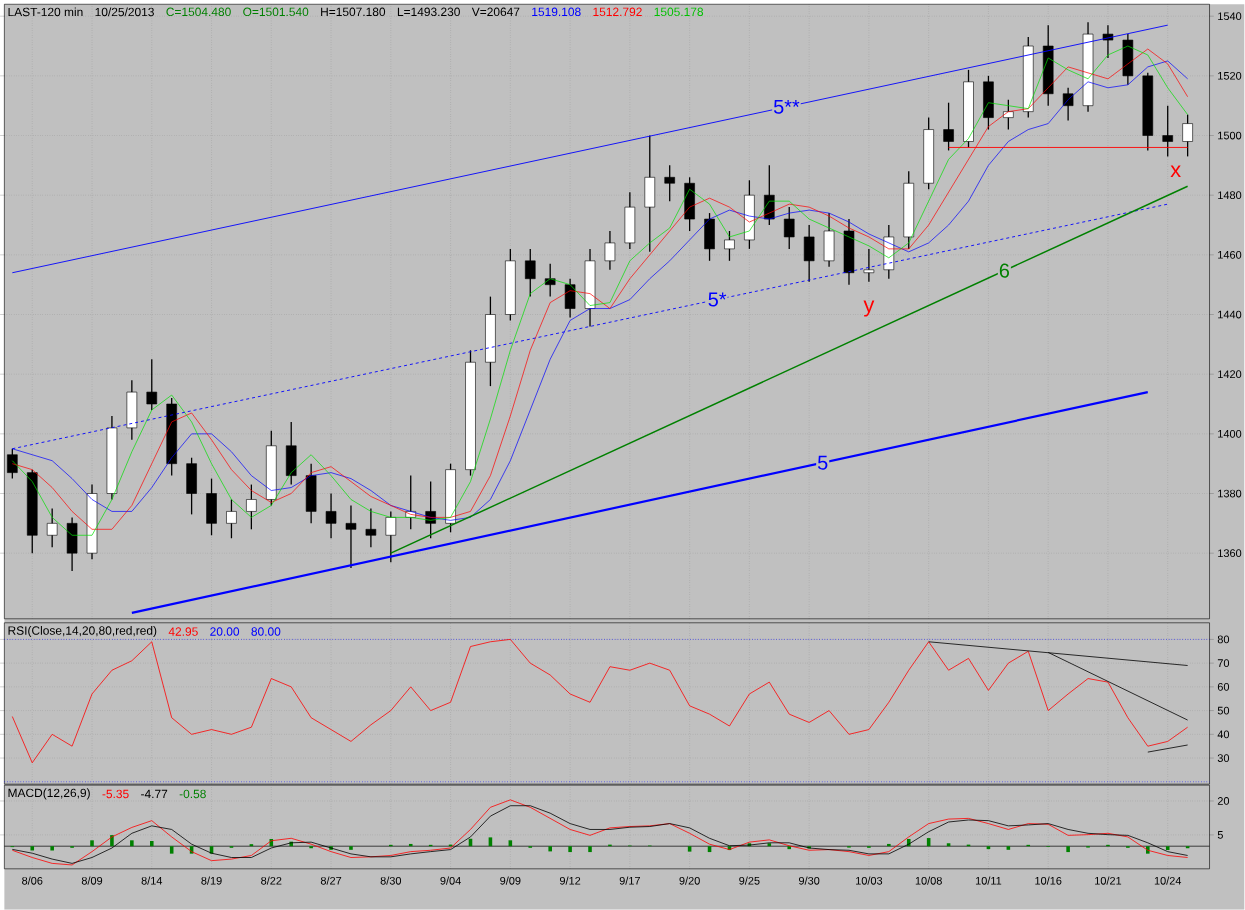 This screenshot has height=910, width=1245. Describe the element at coordinates (152, 880) in the screenshot. I see `x-tick-label: 8/14` at that location.